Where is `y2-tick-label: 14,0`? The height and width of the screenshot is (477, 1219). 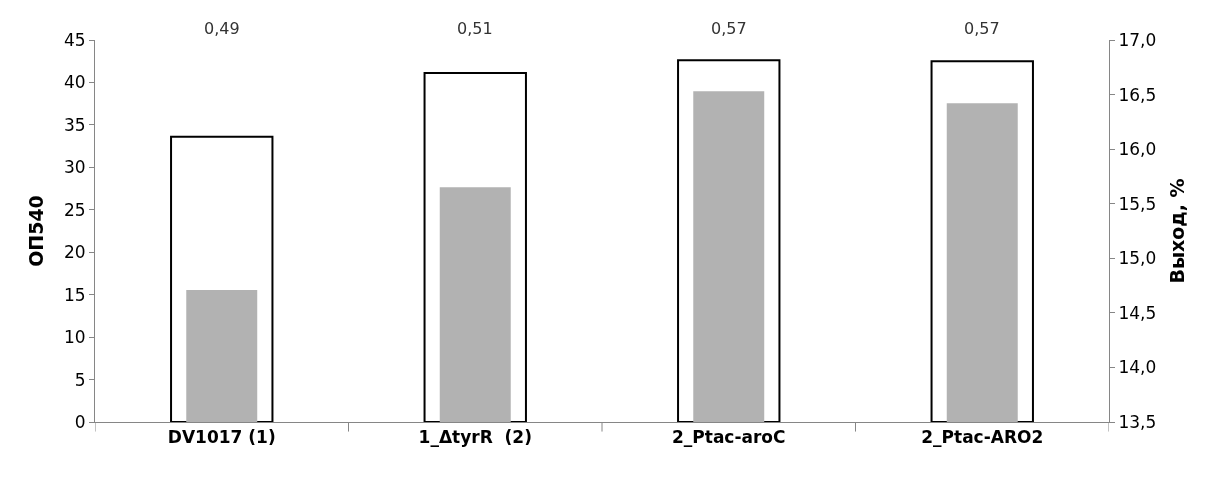
y2-tick-label: 14,0 is located at coordinates (1137, 367).